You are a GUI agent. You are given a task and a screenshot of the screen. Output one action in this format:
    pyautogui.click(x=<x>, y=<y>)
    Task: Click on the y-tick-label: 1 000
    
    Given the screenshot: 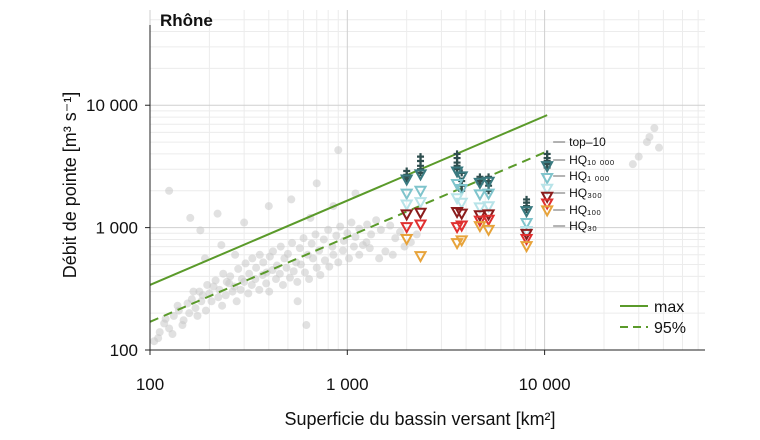 What is the action you would take?
    pyautogui.click(x=116, y=228)
    